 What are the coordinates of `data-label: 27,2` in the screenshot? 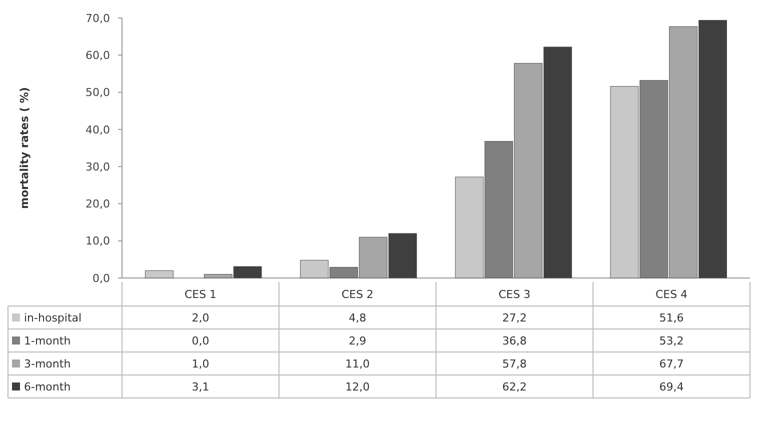 It's located at (514, 317).